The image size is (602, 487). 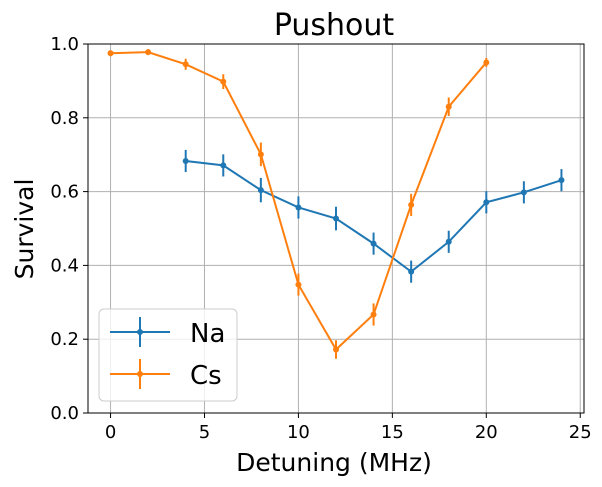 I want to click on x-tick-label: 20, so click(x=486, y=432).